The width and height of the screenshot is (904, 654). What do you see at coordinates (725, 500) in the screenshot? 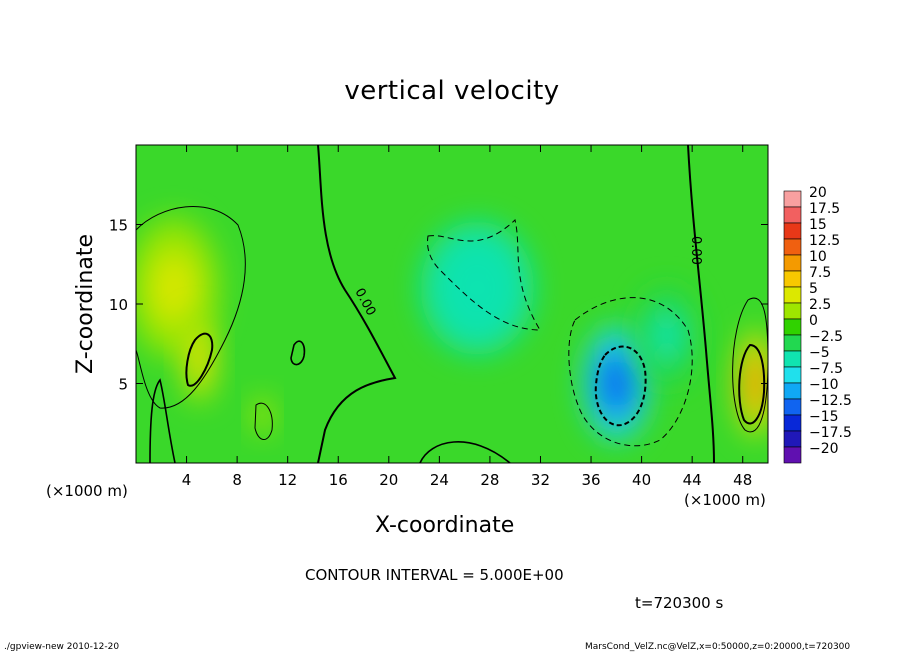
I see `x-unit-label-right: (×1000 m)` at bounding box center [725, 500].